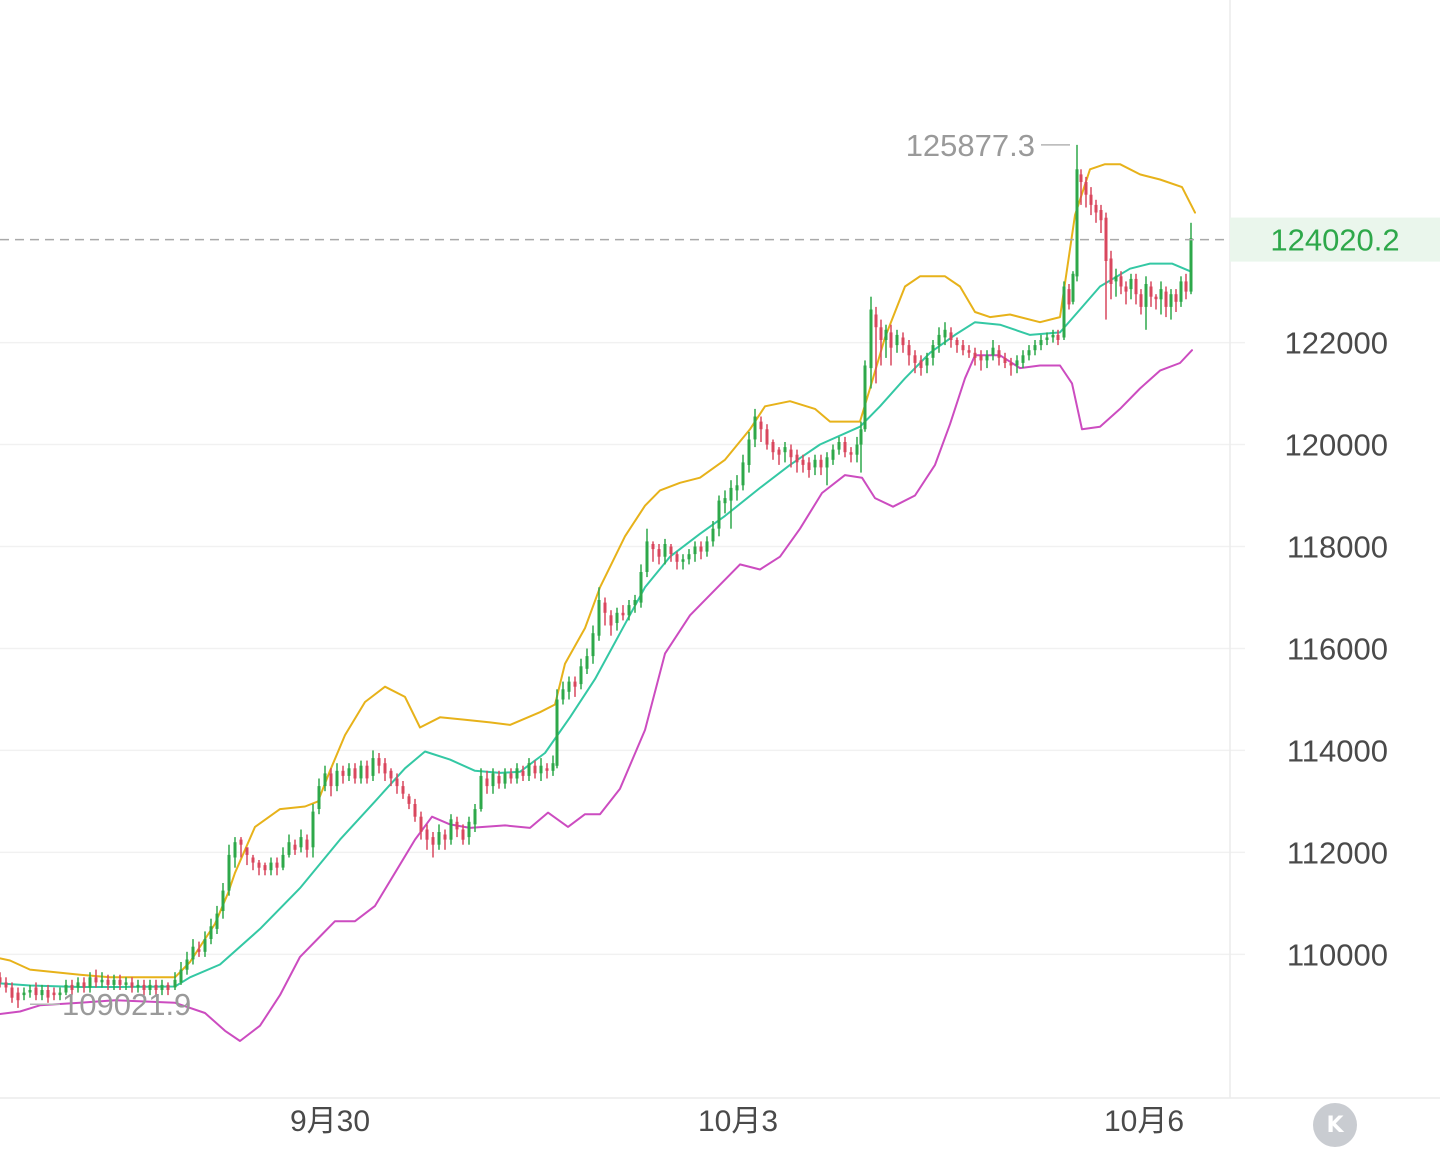 The width and height of the screenshot is (1440, 1150). Describe the element at coordinates (1335, 1125) in the screenshot. I see `k-logo-button: K` at that location.